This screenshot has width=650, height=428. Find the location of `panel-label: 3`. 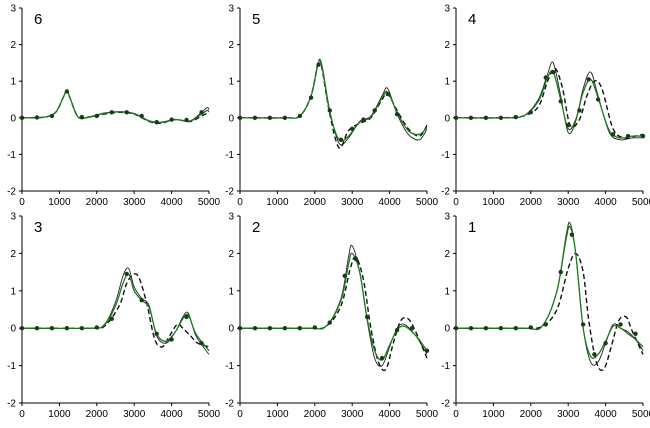

panel-label: 3 is located at coordinates (38, 227).